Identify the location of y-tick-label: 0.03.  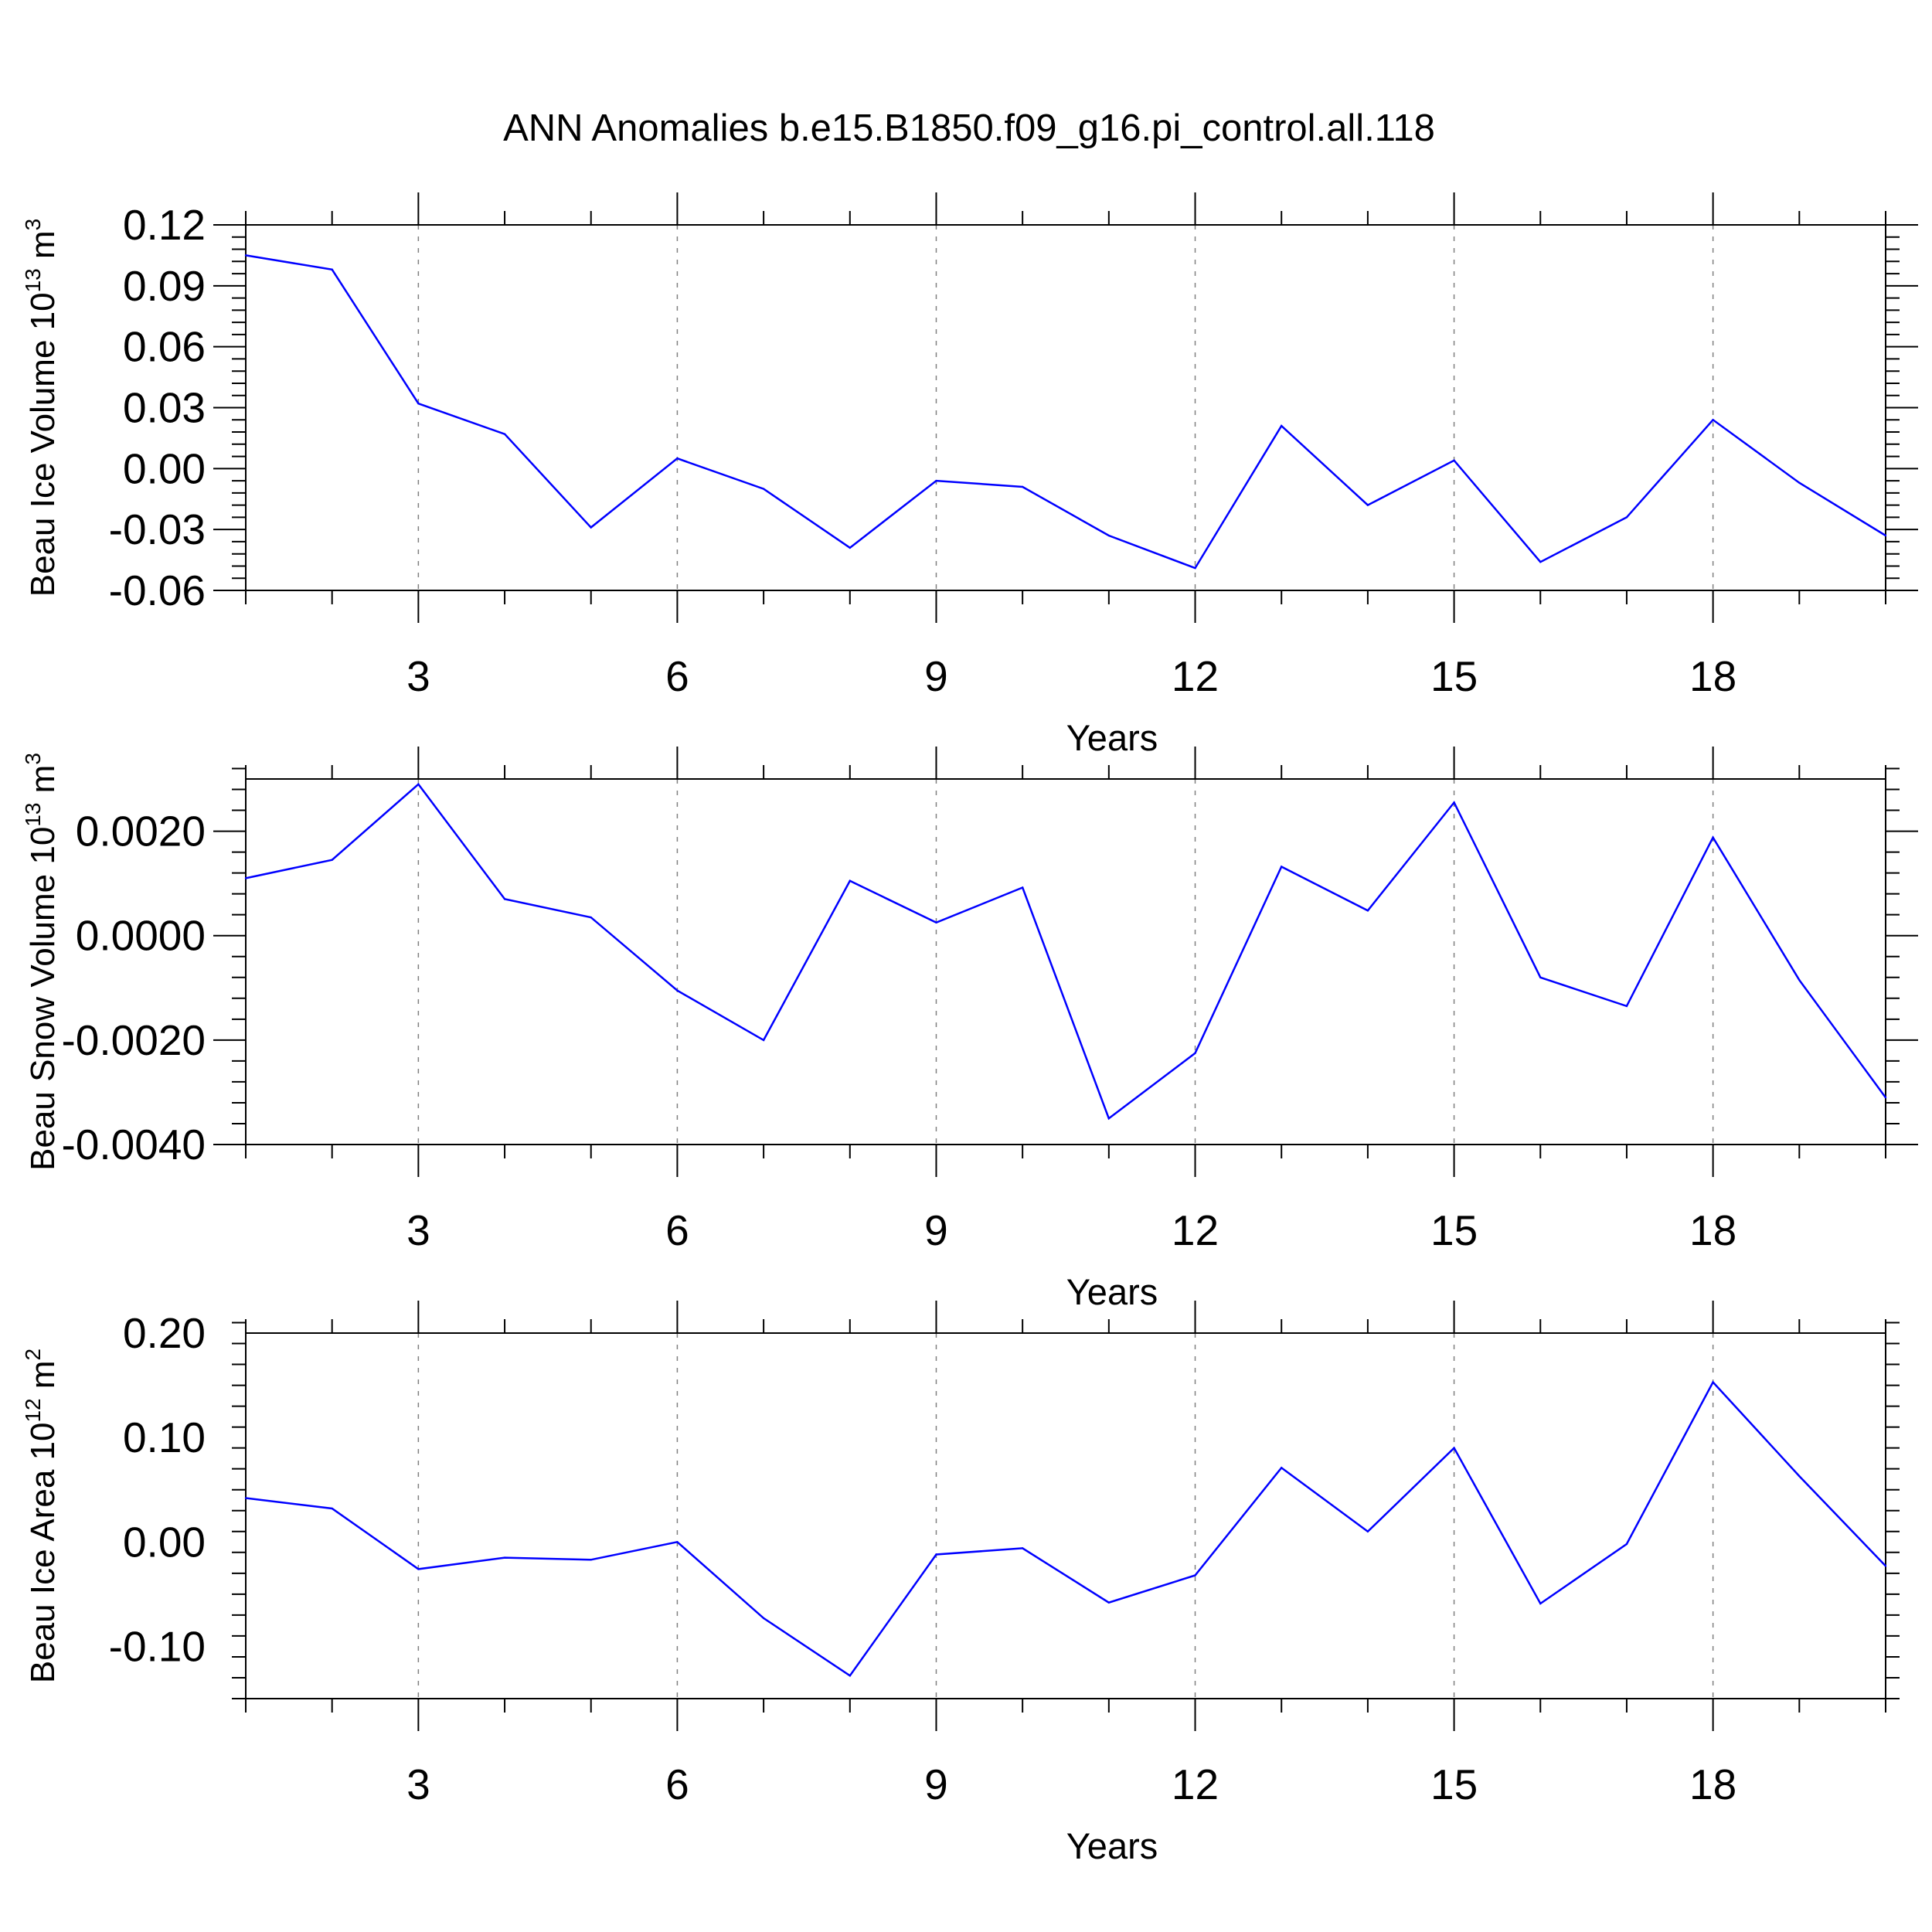
(165, 408).